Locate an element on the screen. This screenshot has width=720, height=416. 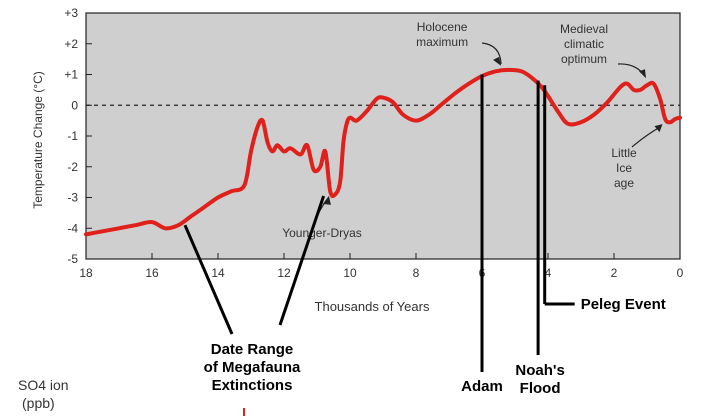
annotation-arrow is located at coordinates (492, 53).